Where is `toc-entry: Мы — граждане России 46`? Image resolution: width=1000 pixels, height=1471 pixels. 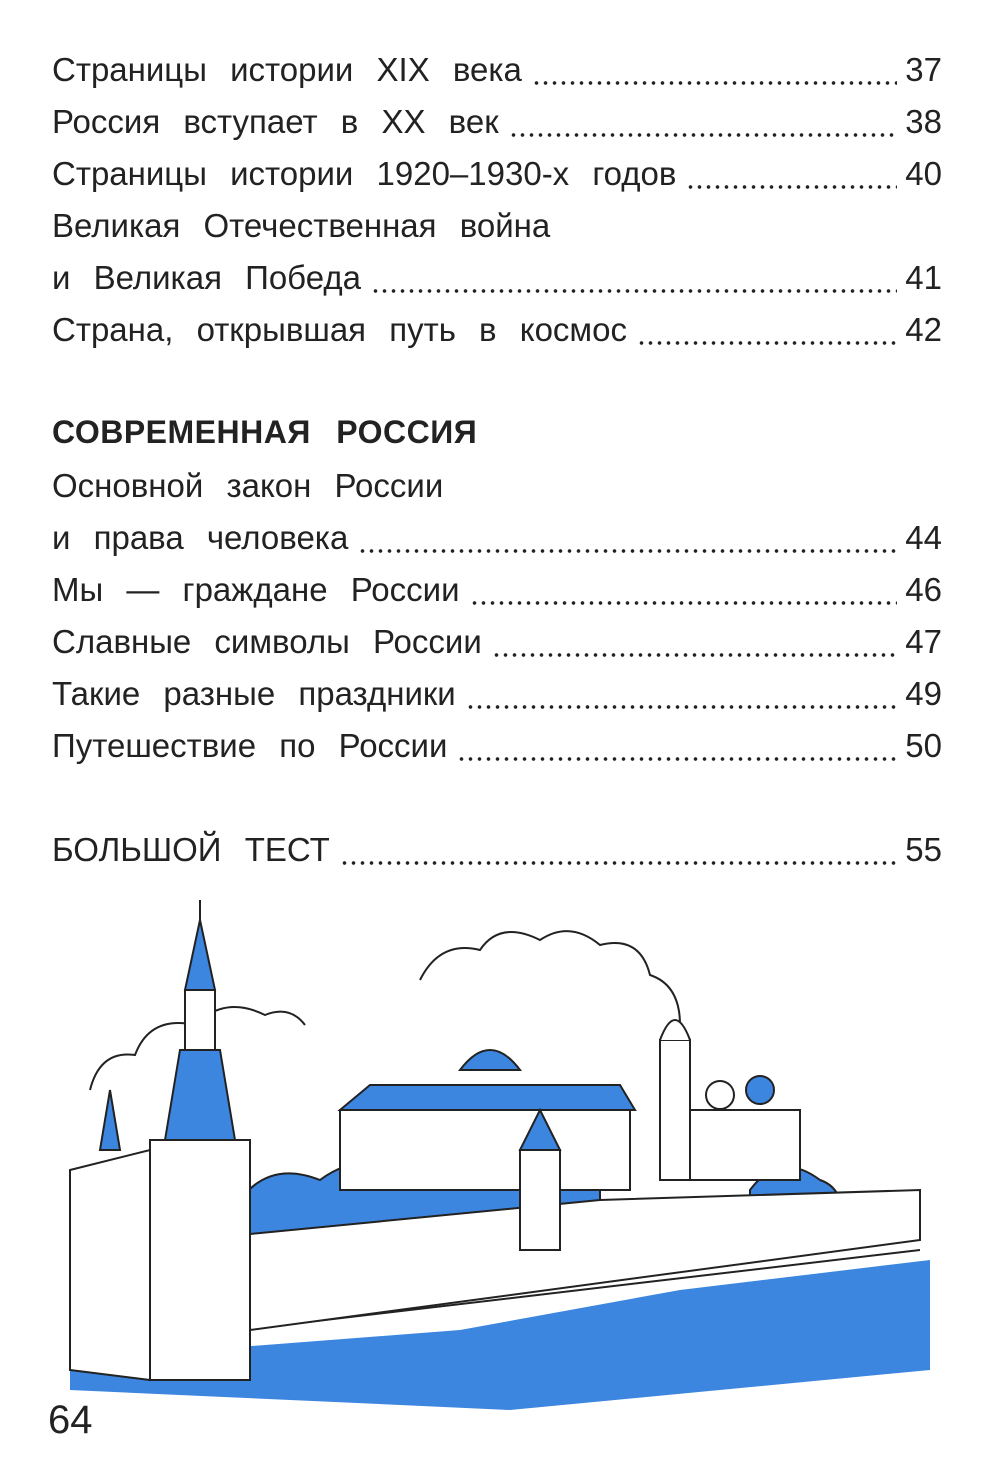
toc-entry: Мы — граждане России 46 is located at coordinates (497, 590).